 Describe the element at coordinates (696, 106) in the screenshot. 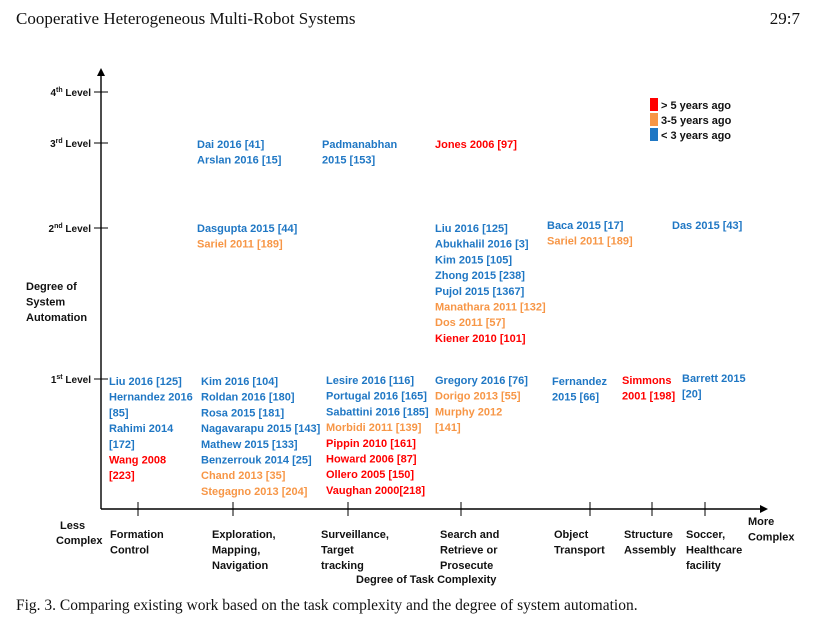

I see `legend-label: > 5 years ago` at that location.